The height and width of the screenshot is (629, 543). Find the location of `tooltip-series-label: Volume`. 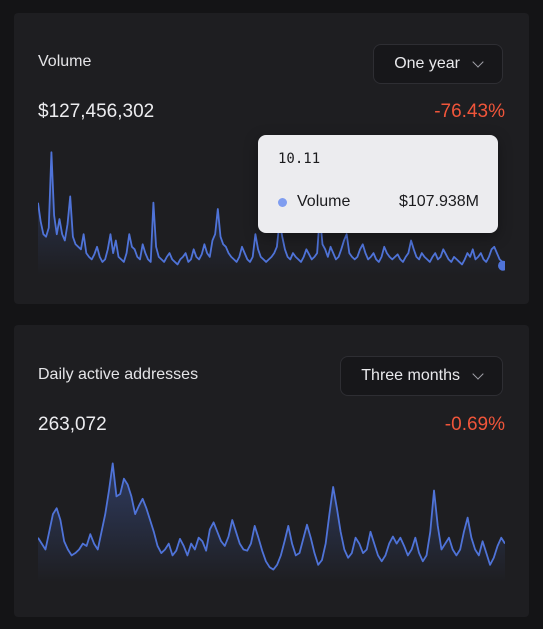

tooltip-series-label: Volume is located at coordinates (324, 201).